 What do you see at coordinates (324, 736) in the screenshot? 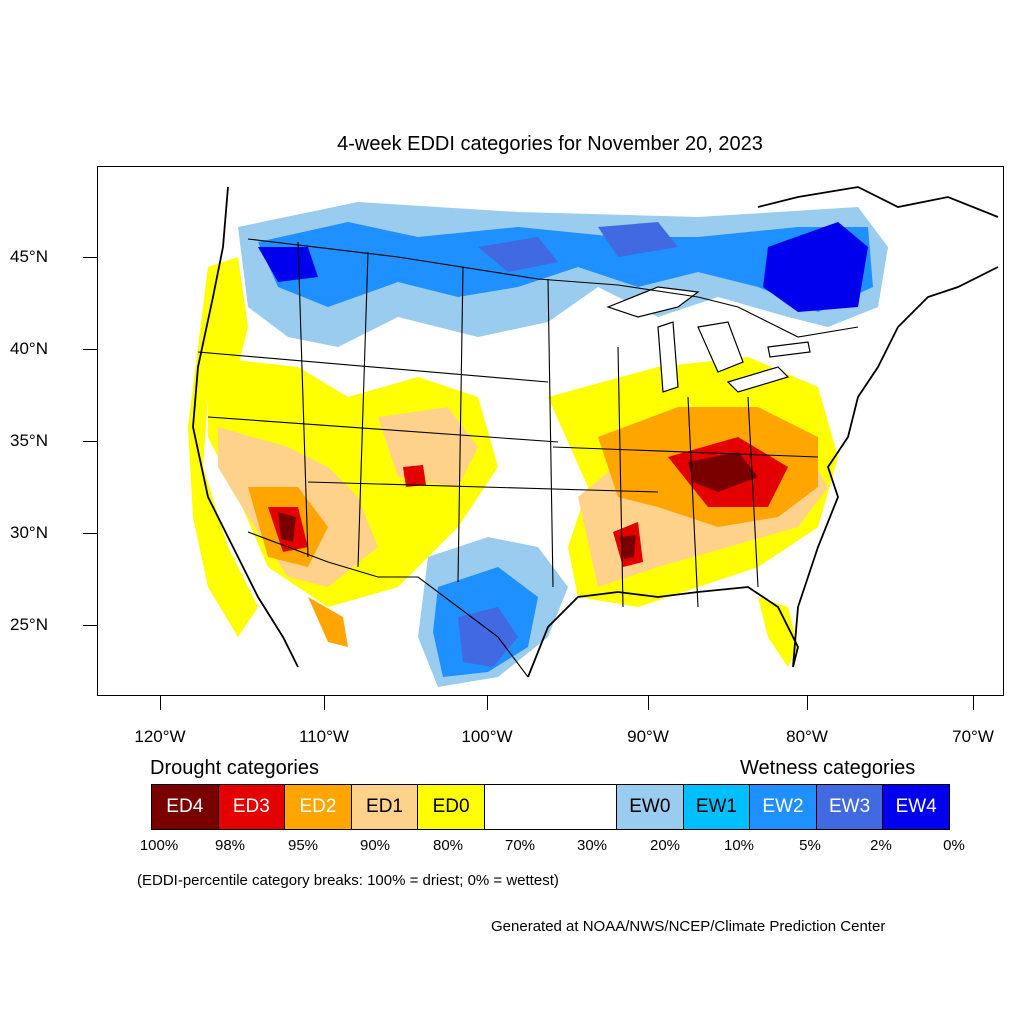
I see `lon-tick-110: 110°W` at bounding box center [324, 736].